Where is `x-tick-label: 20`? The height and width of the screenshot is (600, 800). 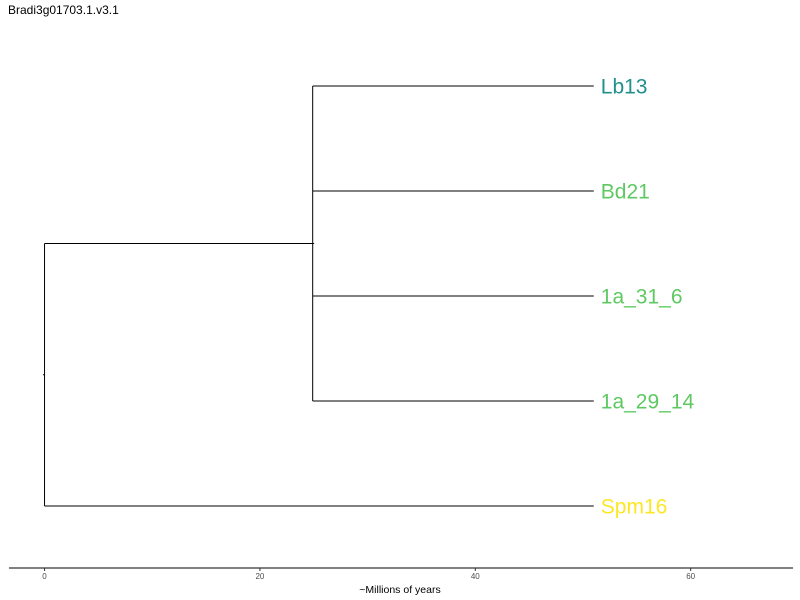
x-tick-label: 20 is located at coordinates (259, 576).